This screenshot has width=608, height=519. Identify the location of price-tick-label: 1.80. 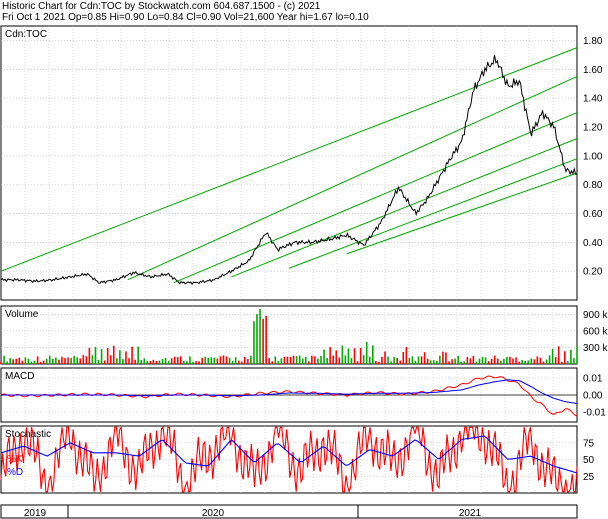
(593, 41).